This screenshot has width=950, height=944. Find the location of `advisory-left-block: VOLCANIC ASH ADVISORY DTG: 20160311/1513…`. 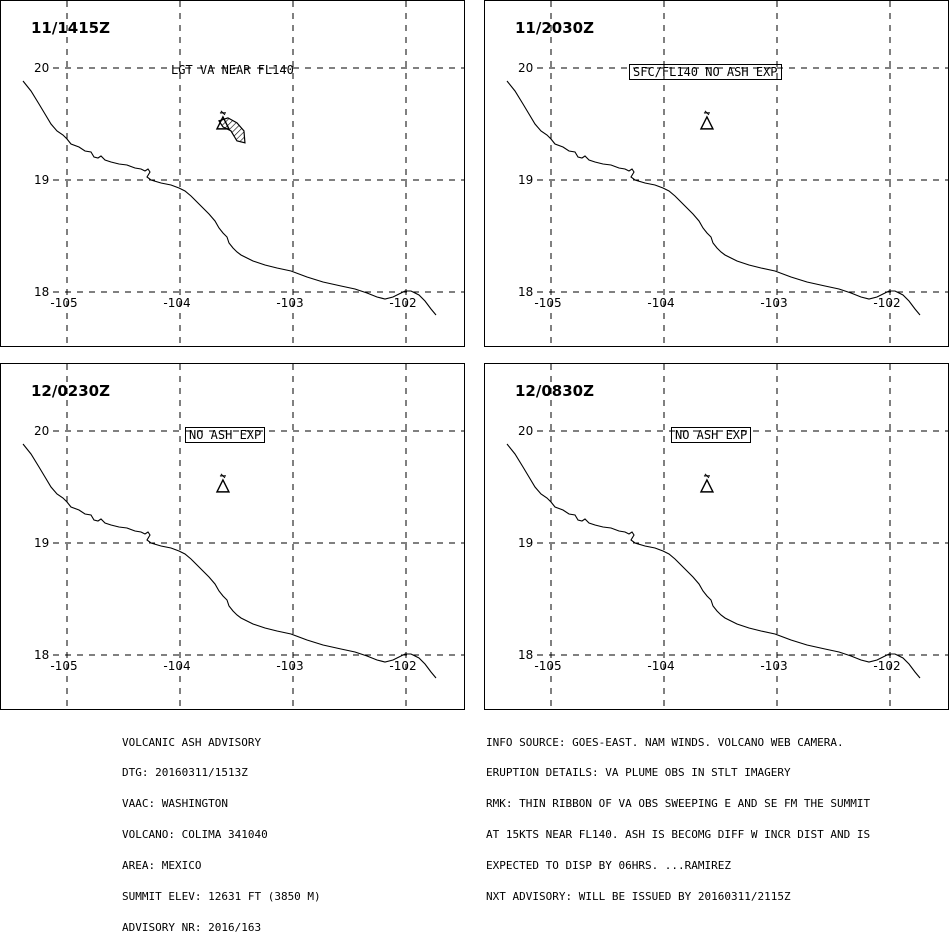

advisory-left-block: VOLCANIC ASH ADVISORY DTG: 20160311/1513… is located at coordinates (221, 830).